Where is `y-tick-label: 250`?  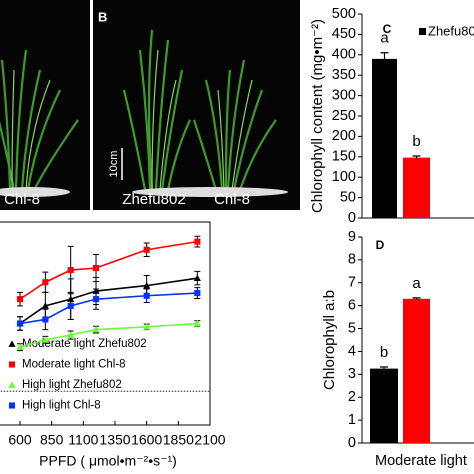 y-tick-label: 250 is located at coordinates (344, 116).